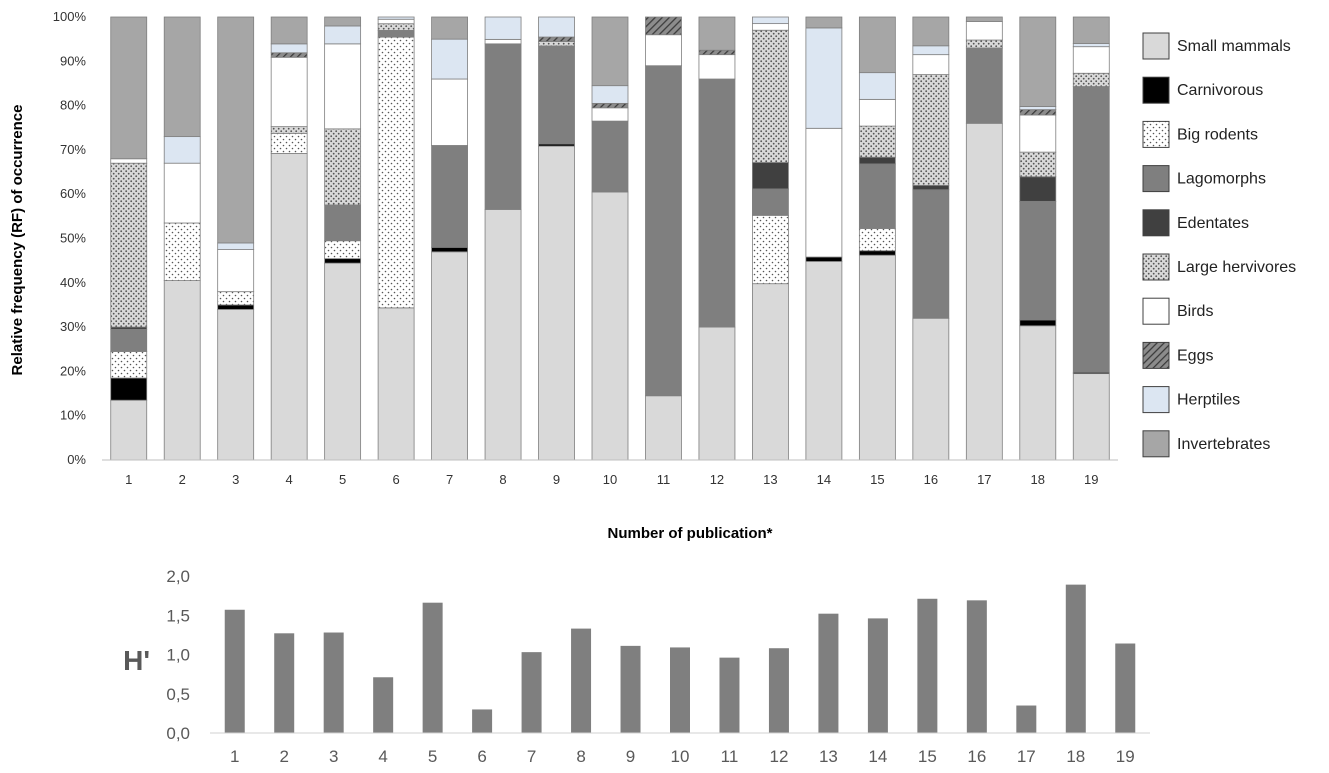 The height and width of the screenshot is (773, 1329). I want to click on legend-item-birds: Birds, so click(1177, 311).